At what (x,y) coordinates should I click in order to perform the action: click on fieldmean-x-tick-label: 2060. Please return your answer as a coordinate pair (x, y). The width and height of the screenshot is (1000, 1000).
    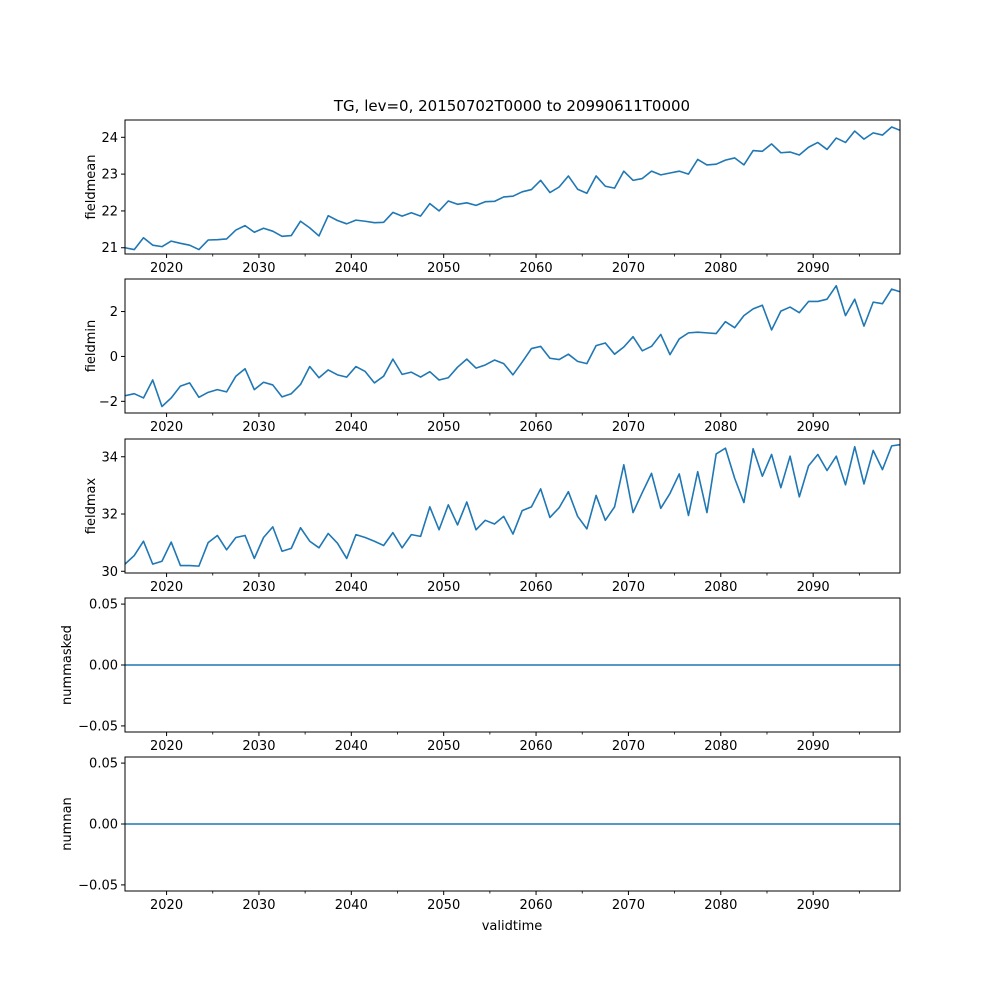
    Looking at the image, I should click on (536, 268).